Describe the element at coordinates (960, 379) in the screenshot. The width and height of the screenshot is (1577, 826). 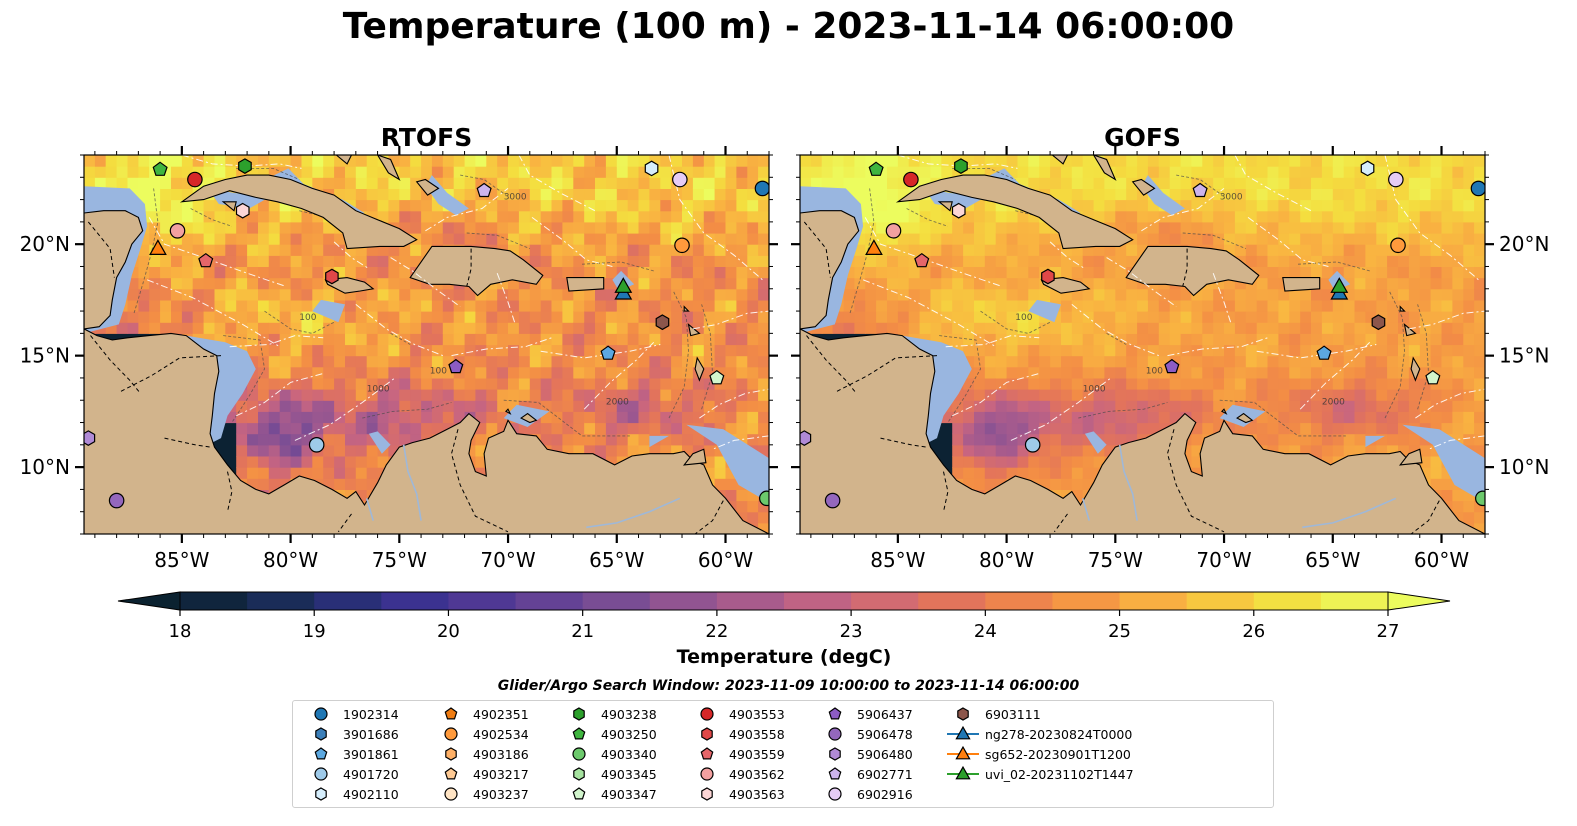
I see `isobath` at that location.